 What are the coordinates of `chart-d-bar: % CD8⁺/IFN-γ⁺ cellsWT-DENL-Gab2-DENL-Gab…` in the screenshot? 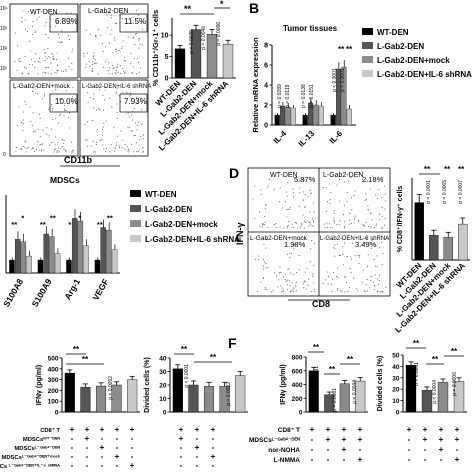 It's located at (431, 250).